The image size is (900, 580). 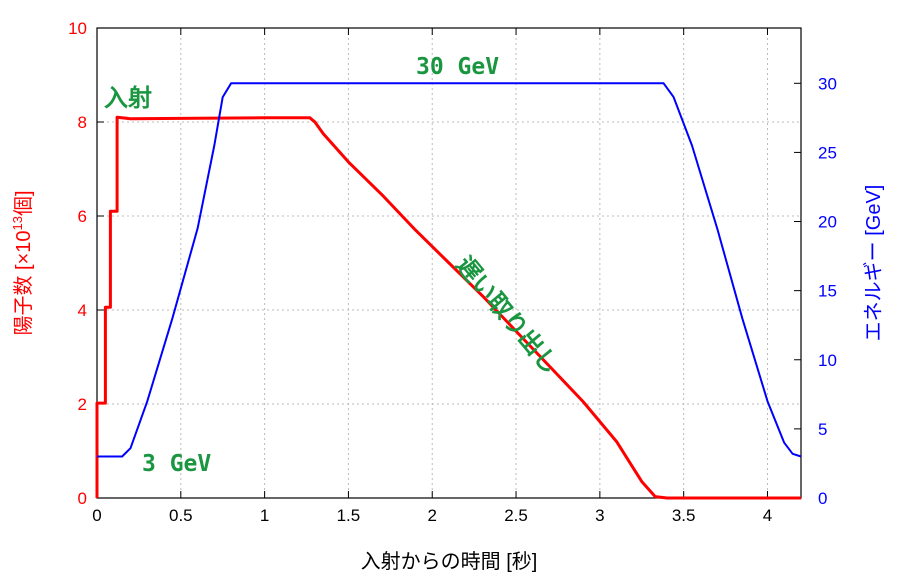 I want to click on left-y-tick-label: 6, so click(x=82, y=216).